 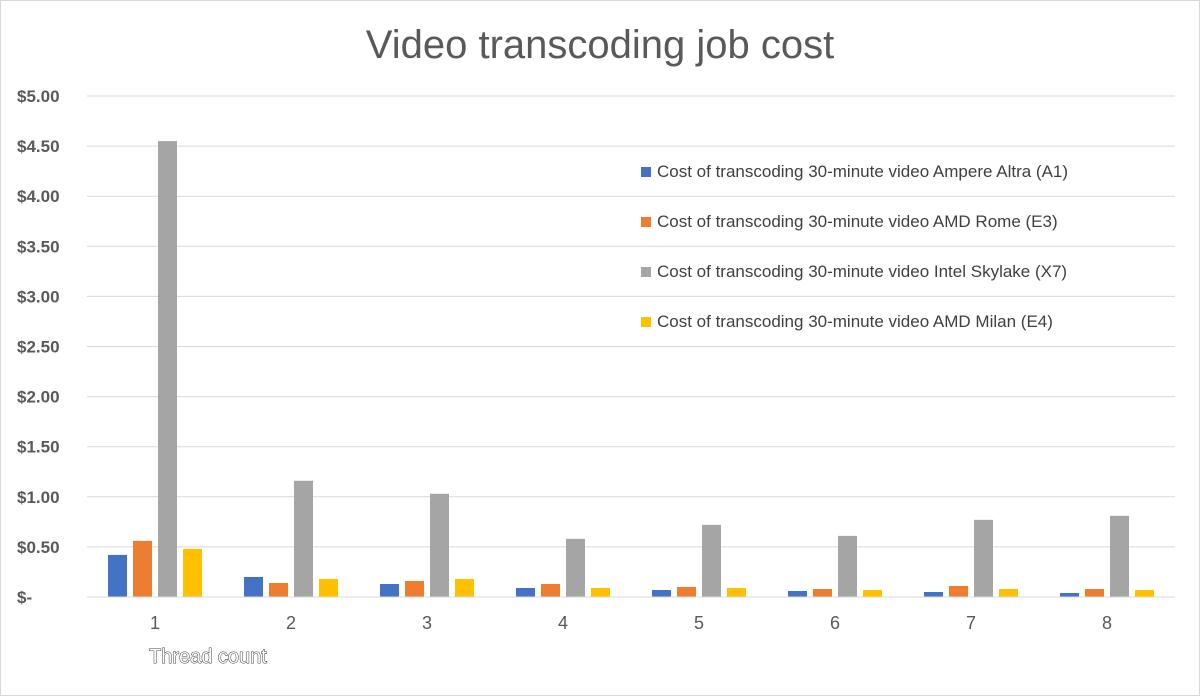 I want to click on x-axis: 1 2 3 4 5 6 7 8, so click(x=631, y=614).